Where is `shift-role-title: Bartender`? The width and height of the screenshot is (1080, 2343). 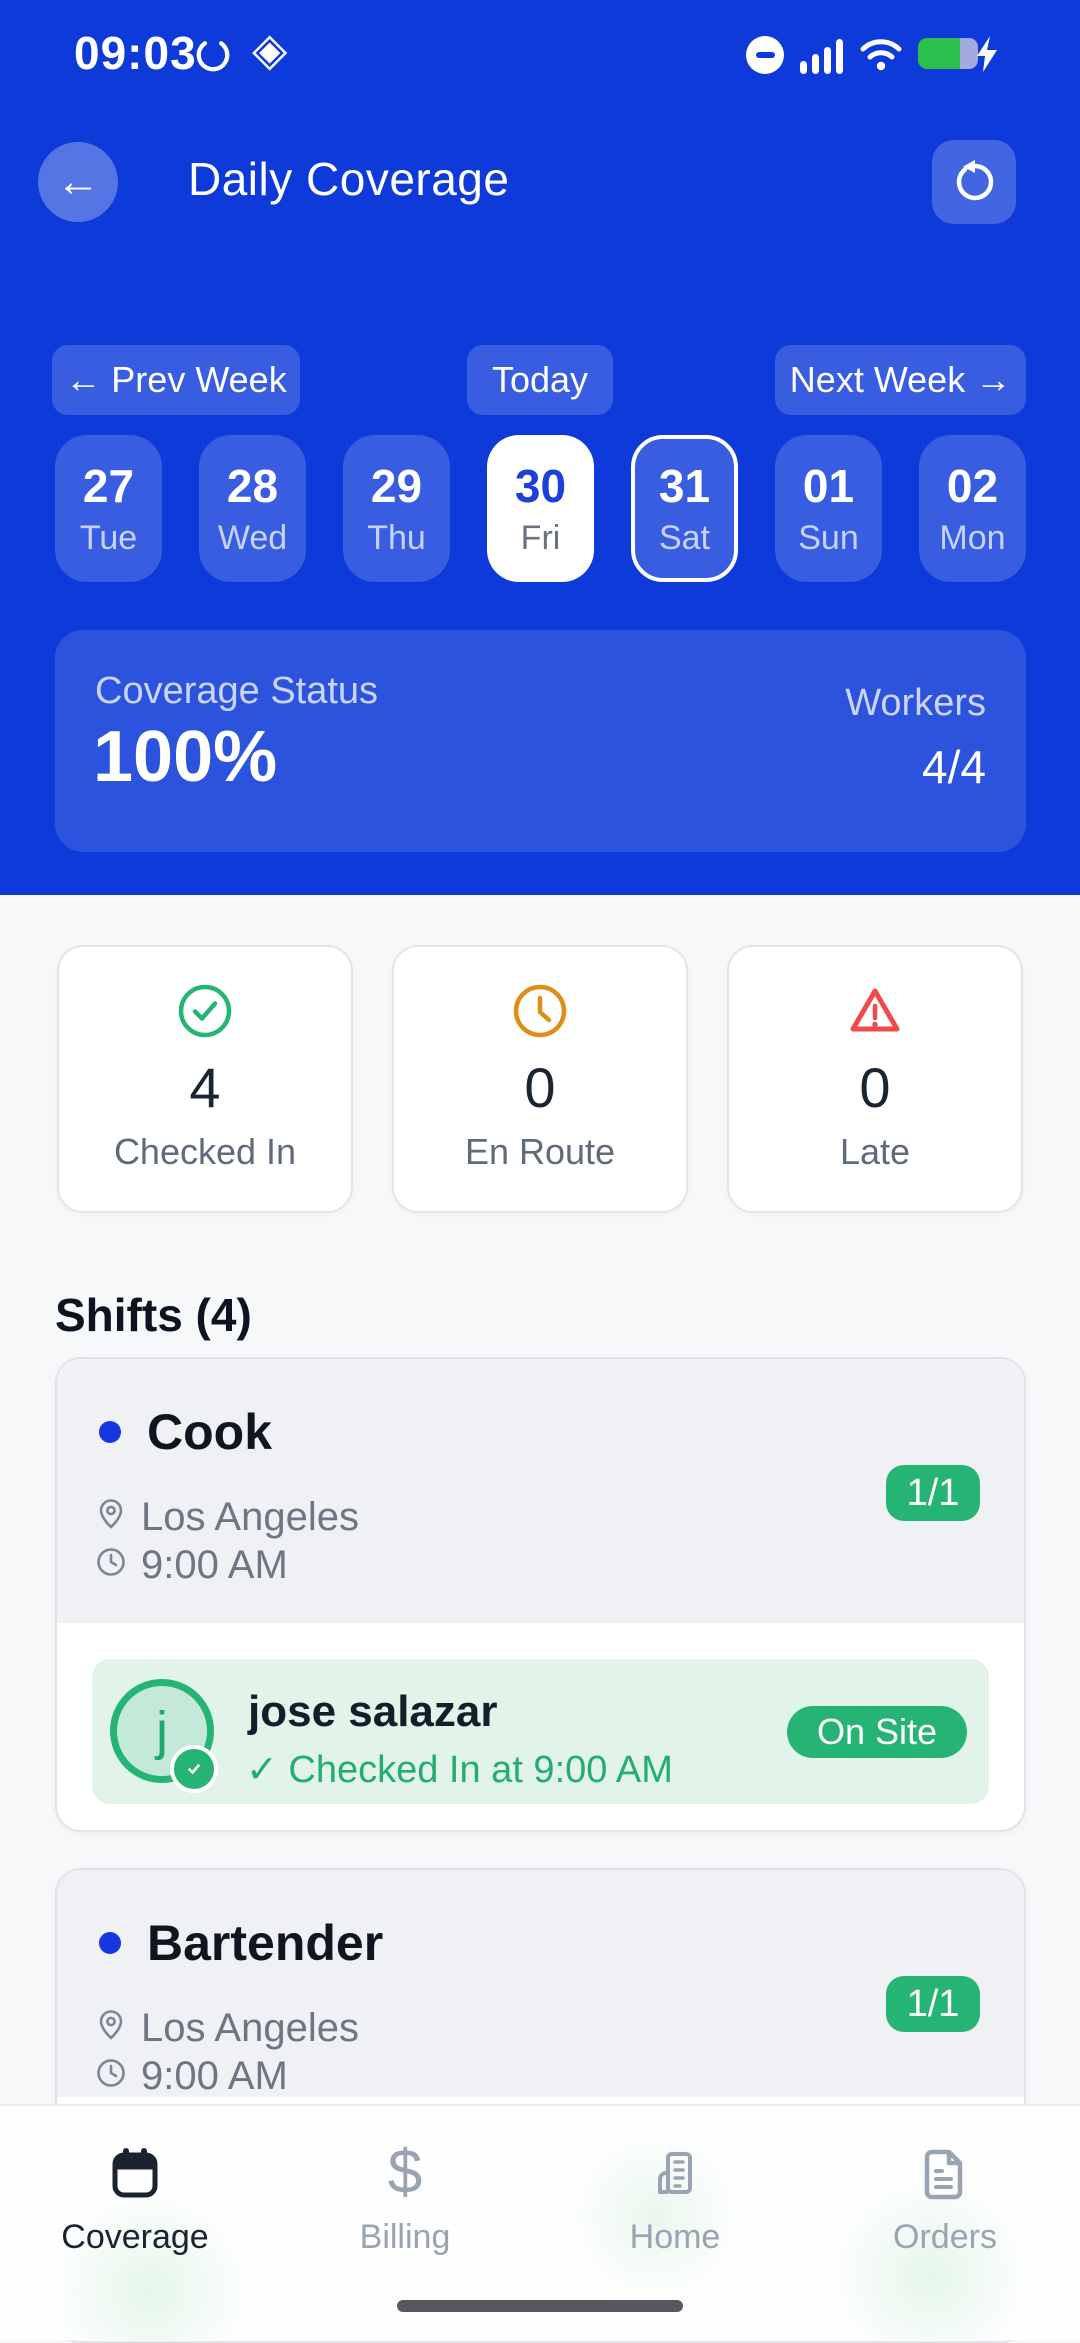 shift-role-title: Bartender is located at coordinates (265, 1943).